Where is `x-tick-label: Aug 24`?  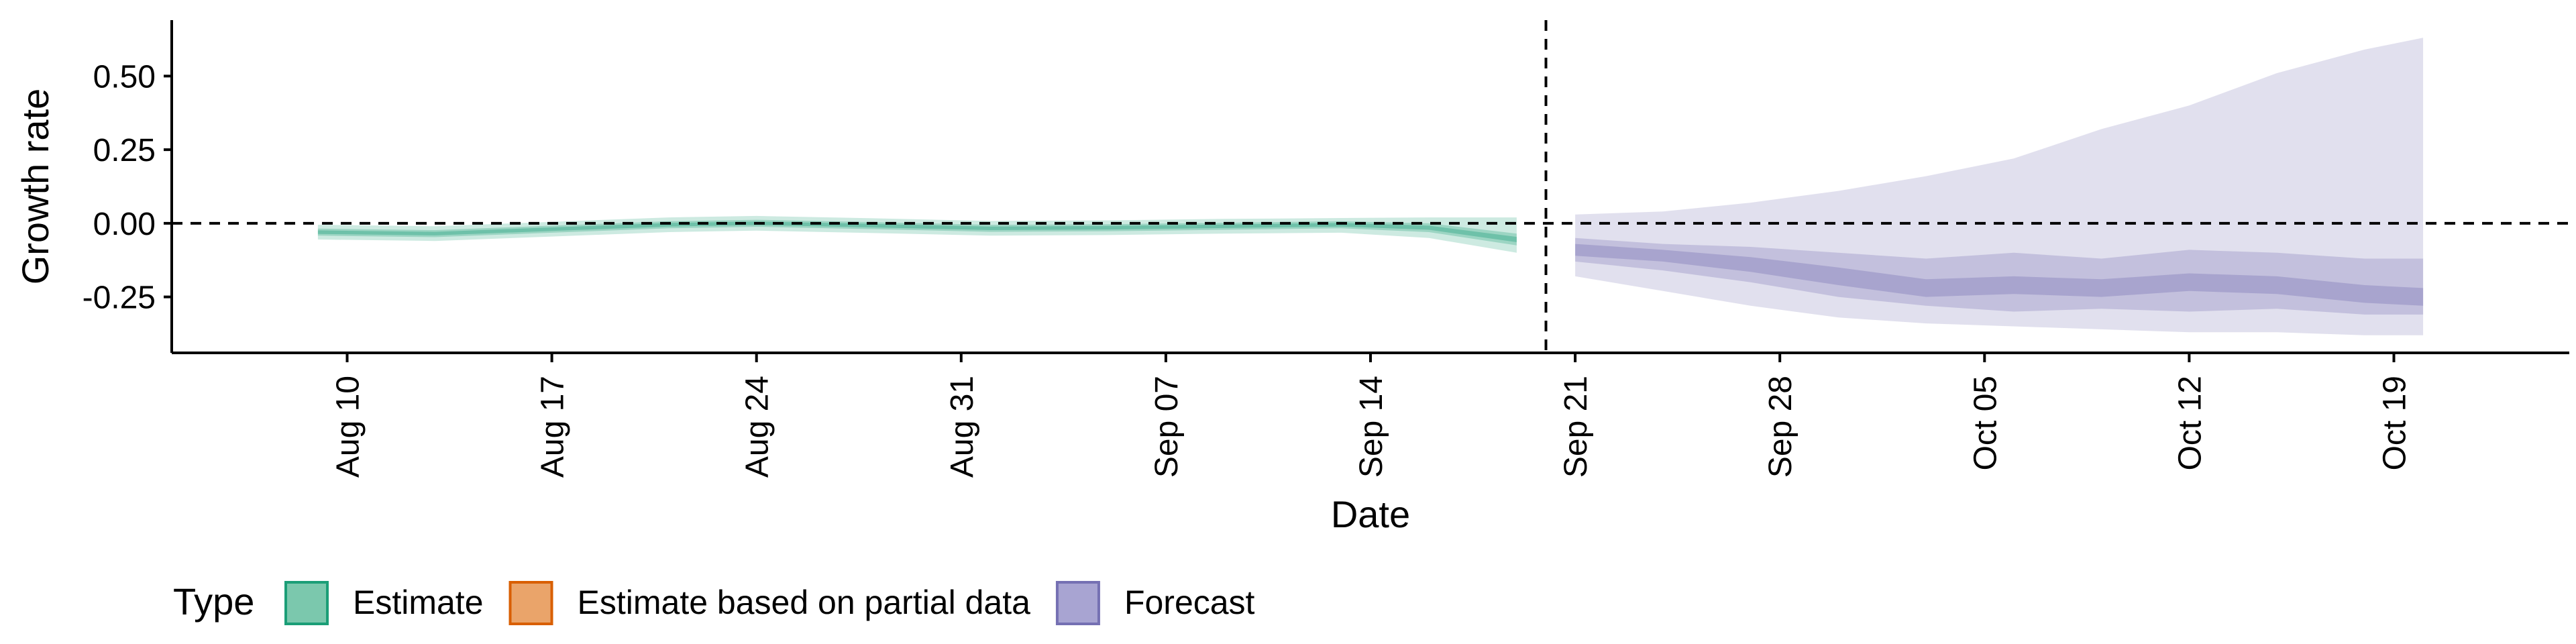 x-tick-label: Aug 24 is located at coordinates (757, 427).